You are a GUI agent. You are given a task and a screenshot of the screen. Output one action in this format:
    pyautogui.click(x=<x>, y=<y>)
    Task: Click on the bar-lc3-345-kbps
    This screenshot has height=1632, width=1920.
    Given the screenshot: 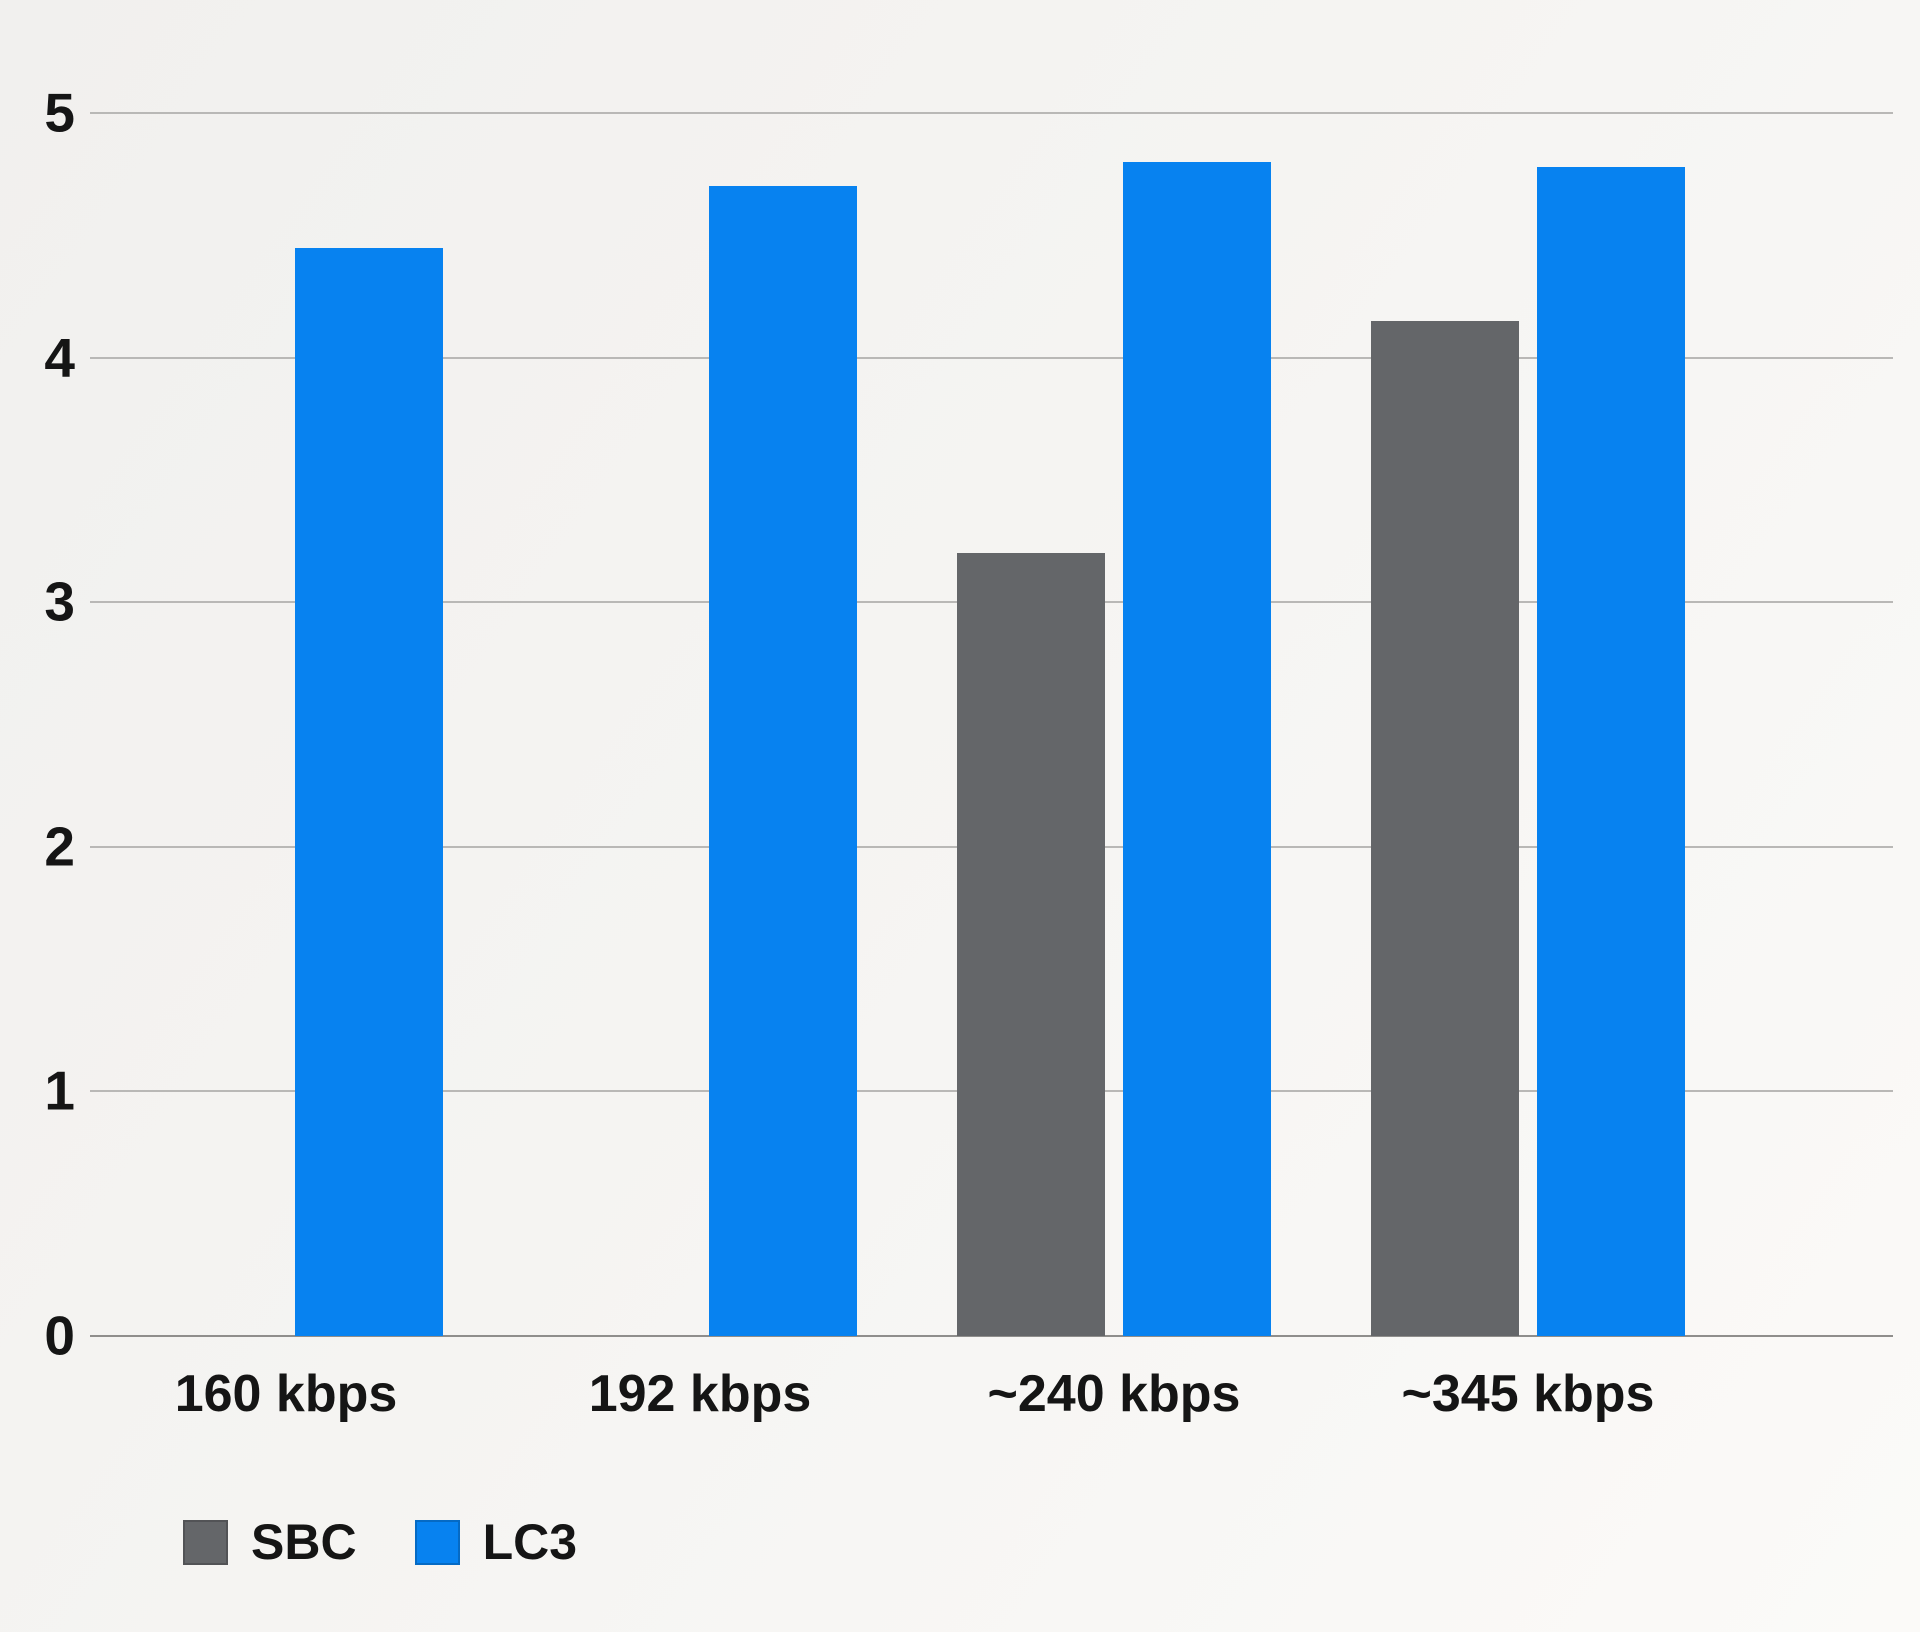 What is the action you would take?
    pyautogui.click(x=1611, y=751)
    